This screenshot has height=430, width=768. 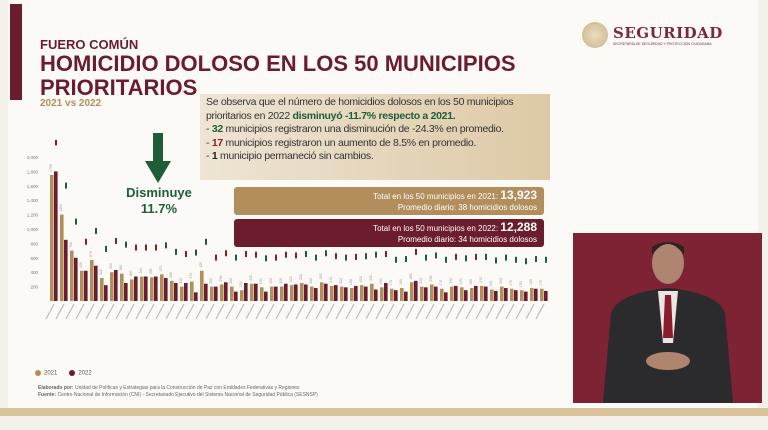 I want to click on data-label: 1750, so click(x=51, y=168).